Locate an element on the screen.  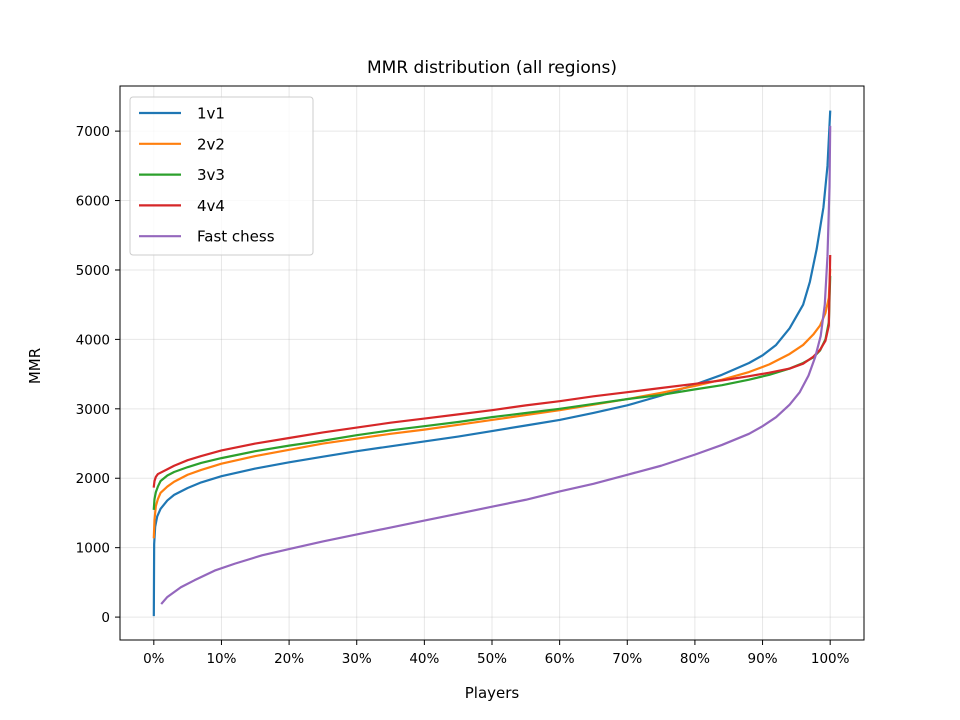
legend-label: Fast chess is located at coordinates (236, 237).